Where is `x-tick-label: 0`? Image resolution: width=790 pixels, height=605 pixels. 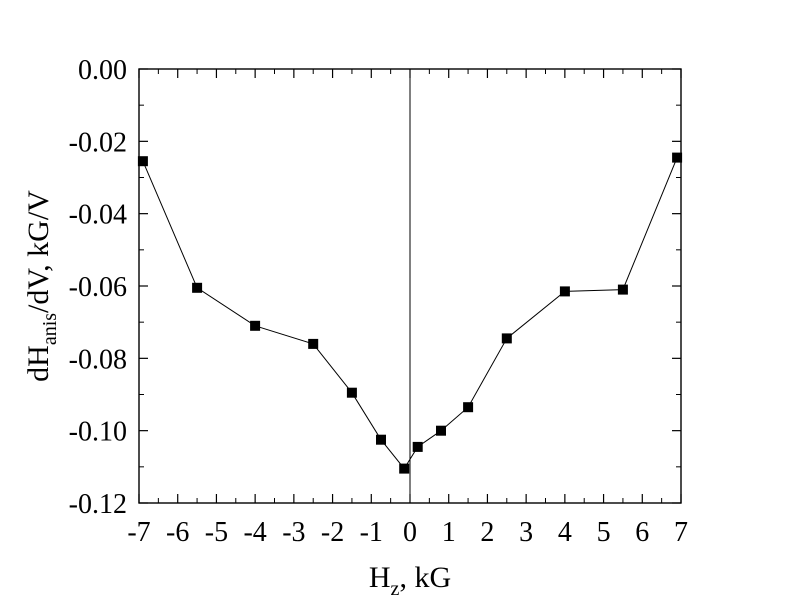
x-tick-label: 0 is located at coordinates (410, 532).